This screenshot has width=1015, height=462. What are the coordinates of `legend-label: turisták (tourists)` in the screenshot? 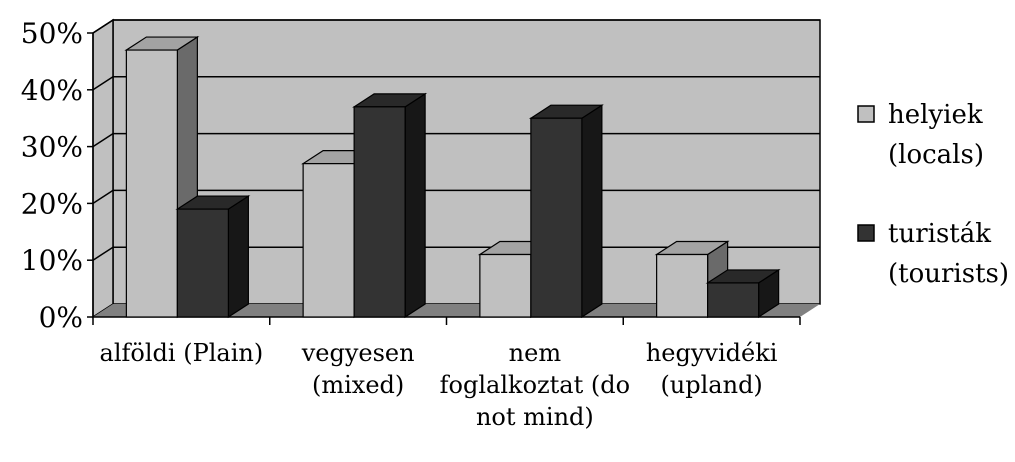 It's located at (948, 254).